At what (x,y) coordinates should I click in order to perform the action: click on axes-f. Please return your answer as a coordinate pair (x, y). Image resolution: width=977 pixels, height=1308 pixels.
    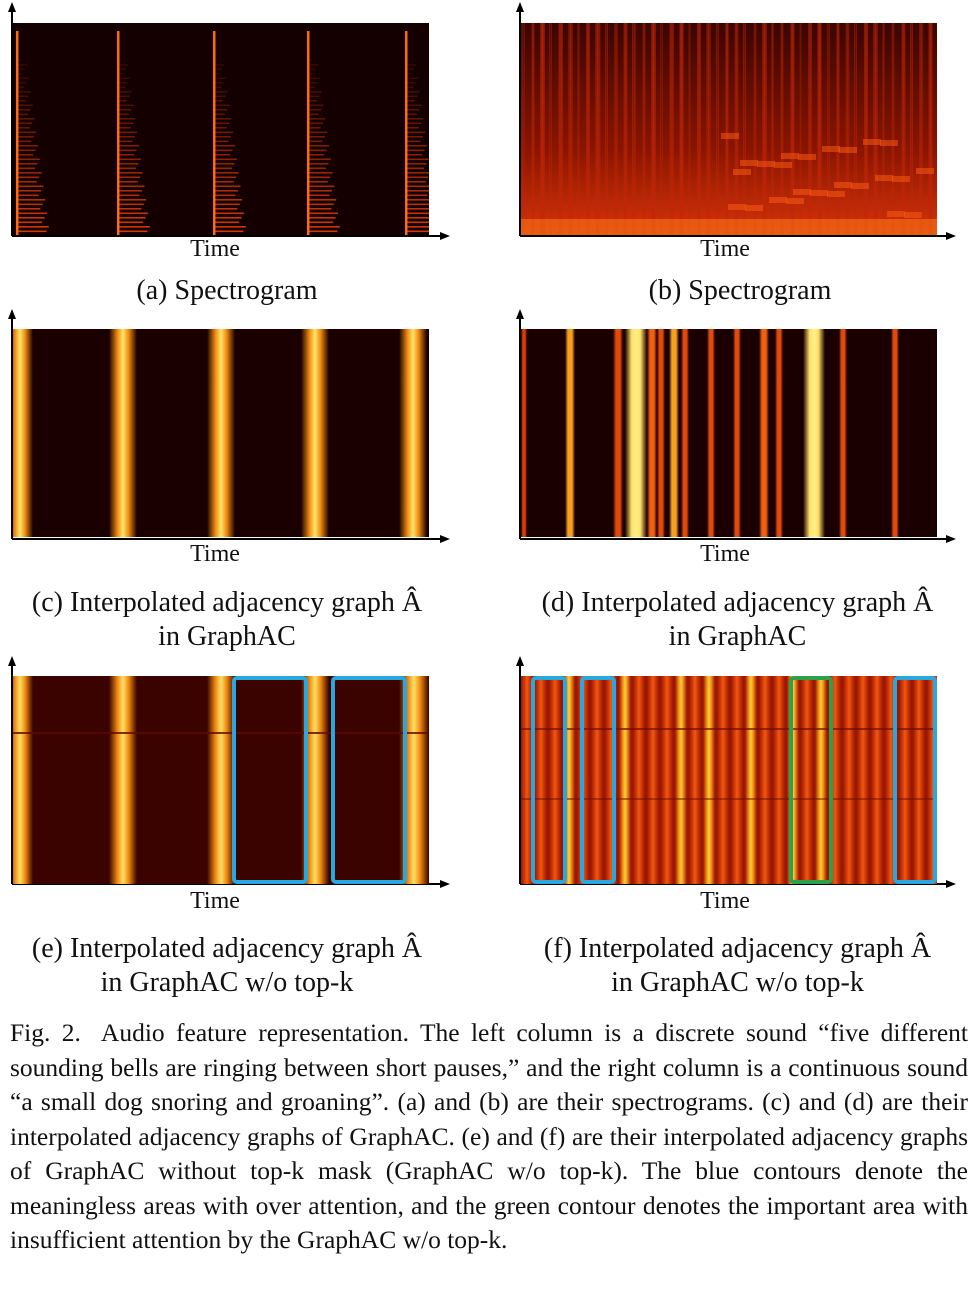
    Looking at the image, I should click on (736, 772).